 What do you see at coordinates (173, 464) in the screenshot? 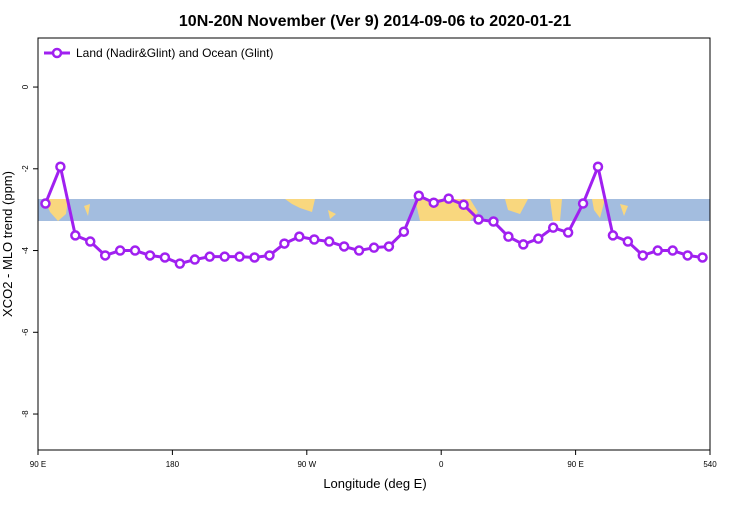
I see `x-tick-label: 180` at bounding box center [173, 464].